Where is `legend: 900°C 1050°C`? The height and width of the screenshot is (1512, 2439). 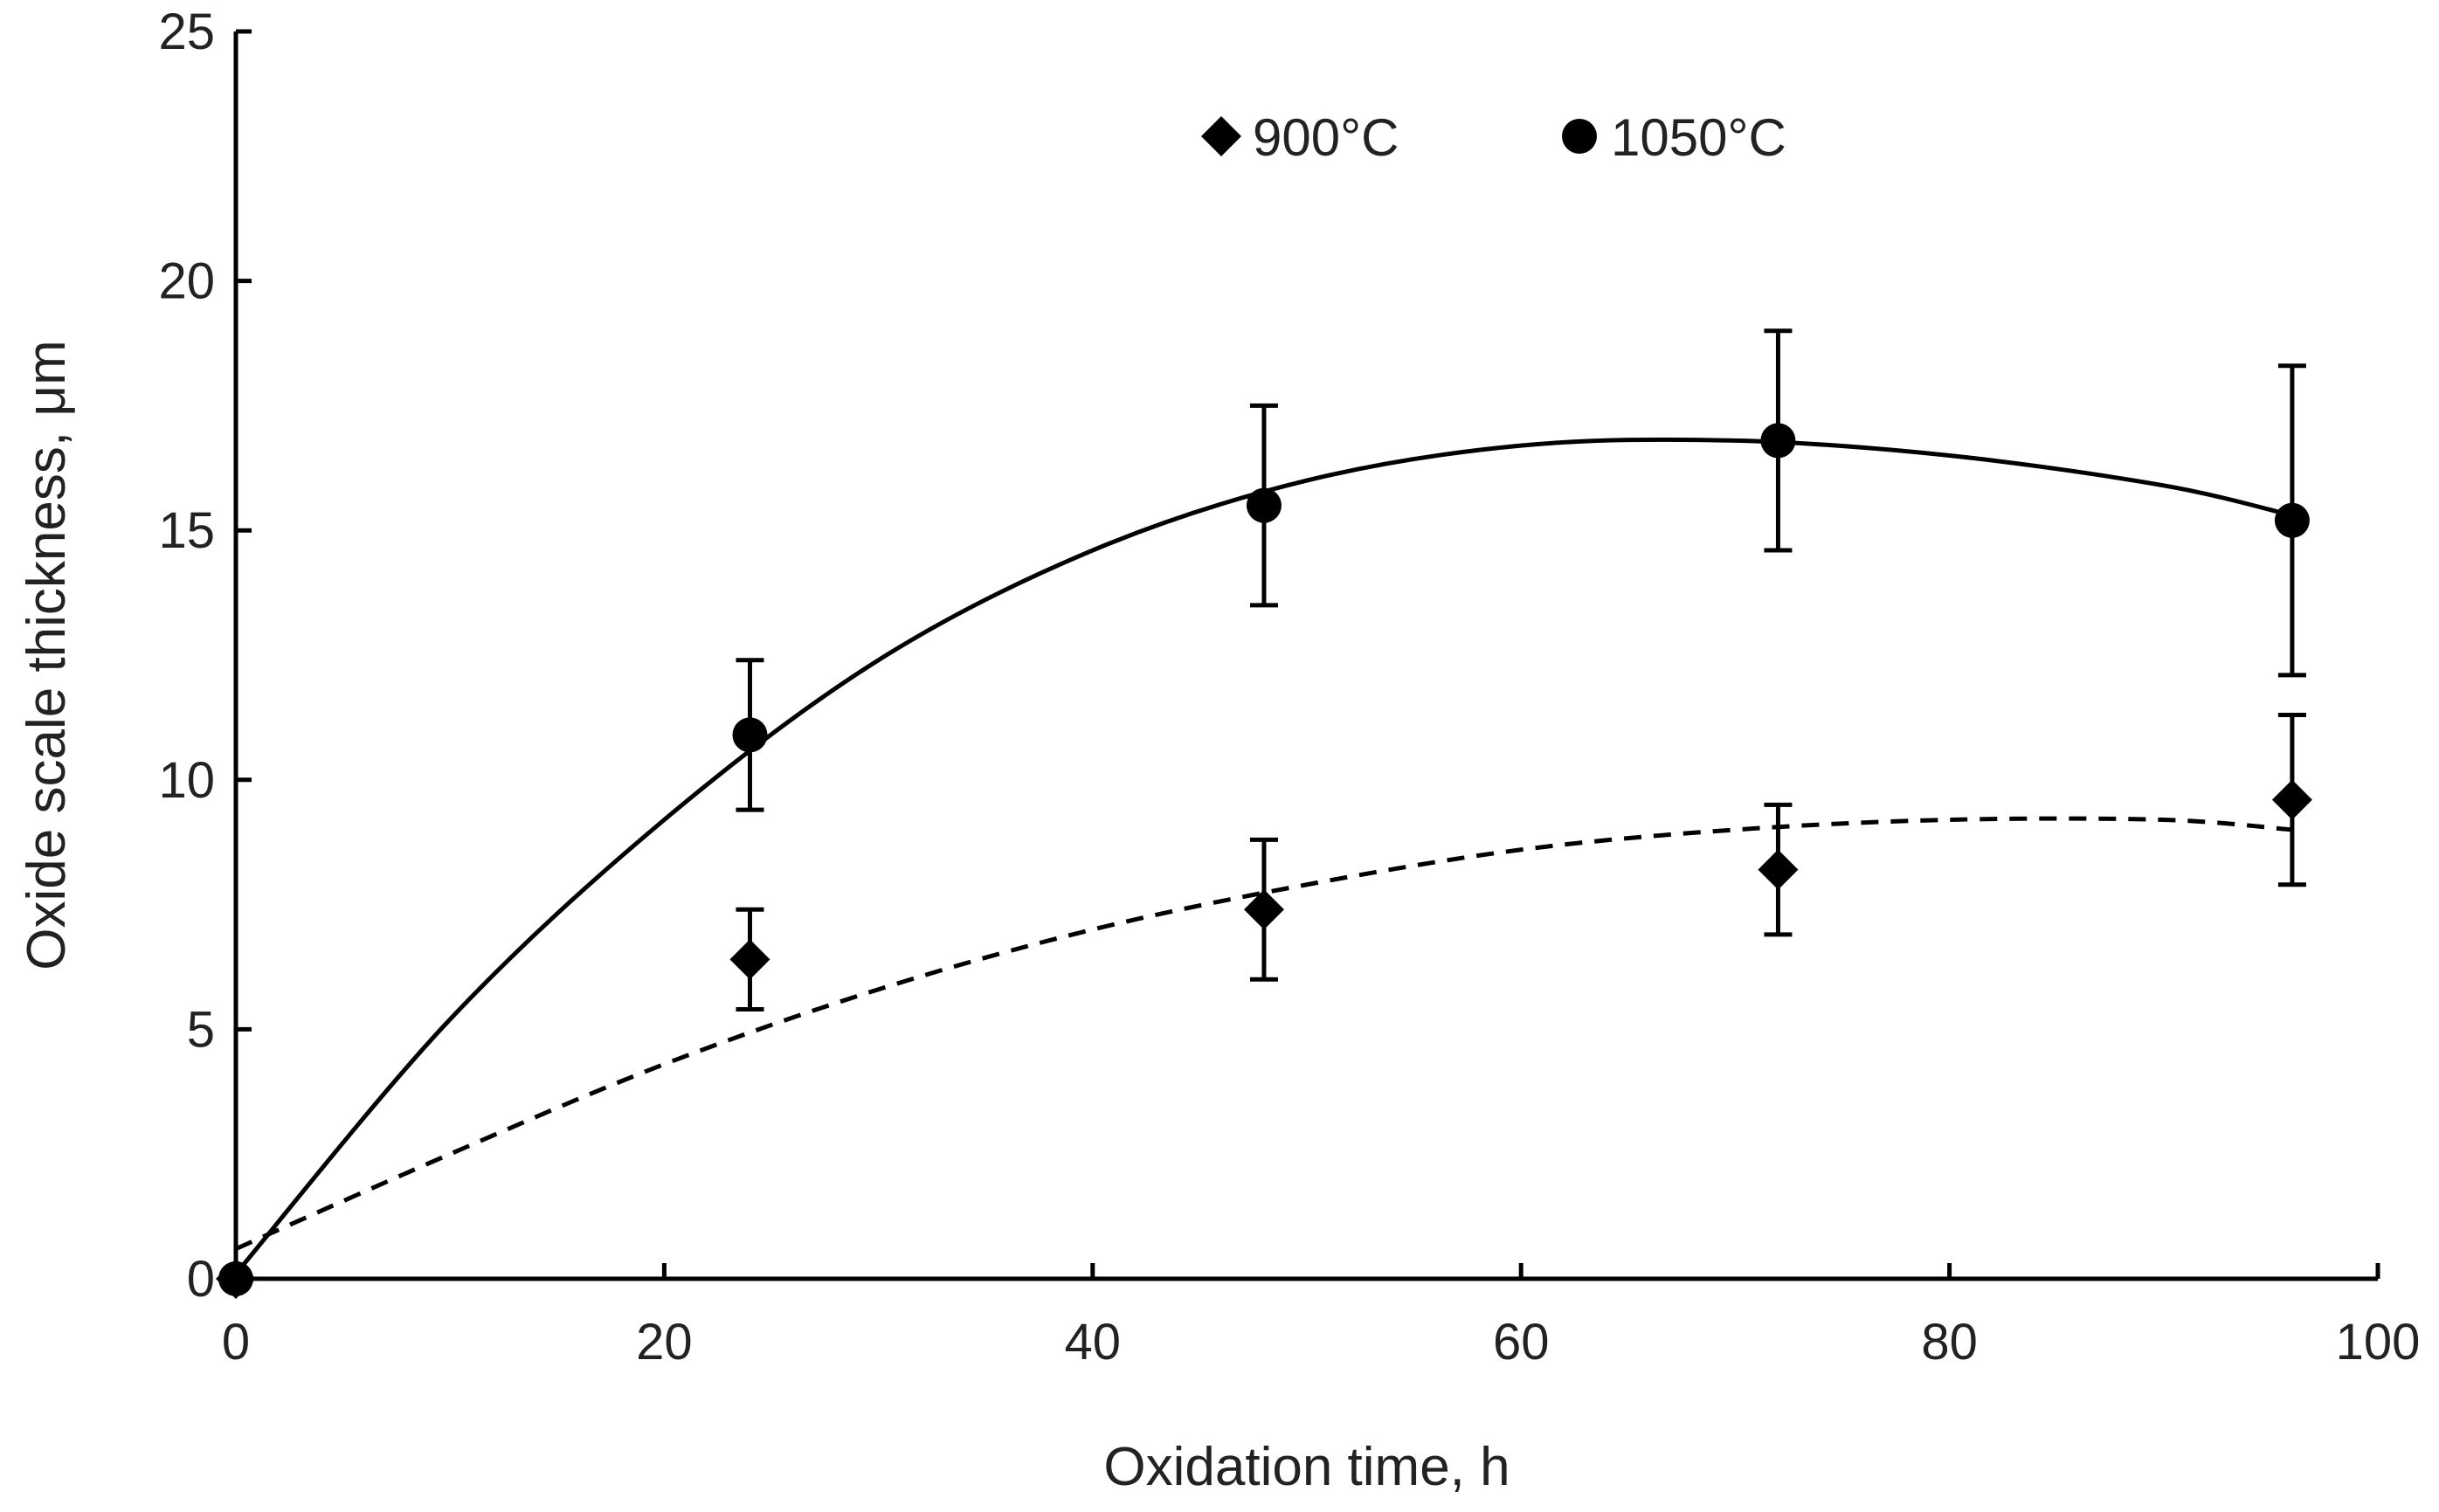 legend: 900°C 1050°C is located at coordinates (1493, 137).